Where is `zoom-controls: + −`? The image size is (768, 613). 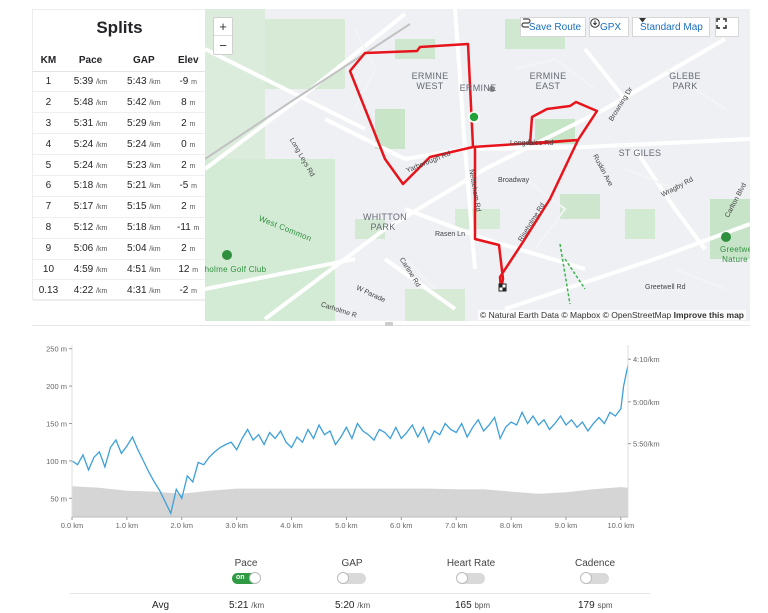 zoom-controls: + − is located at coordinates (223, 36).